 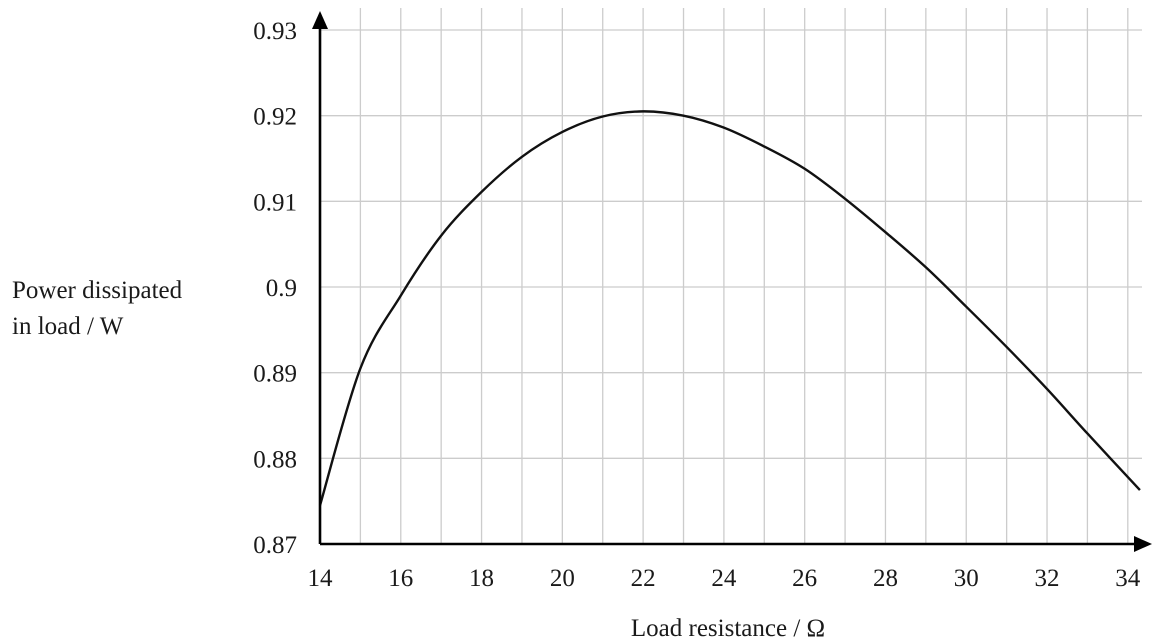 What do you see at coordinates (275, 374) in the screenshot?
I see `y-tick-label: 0.89` at bounding box center [275, 374].